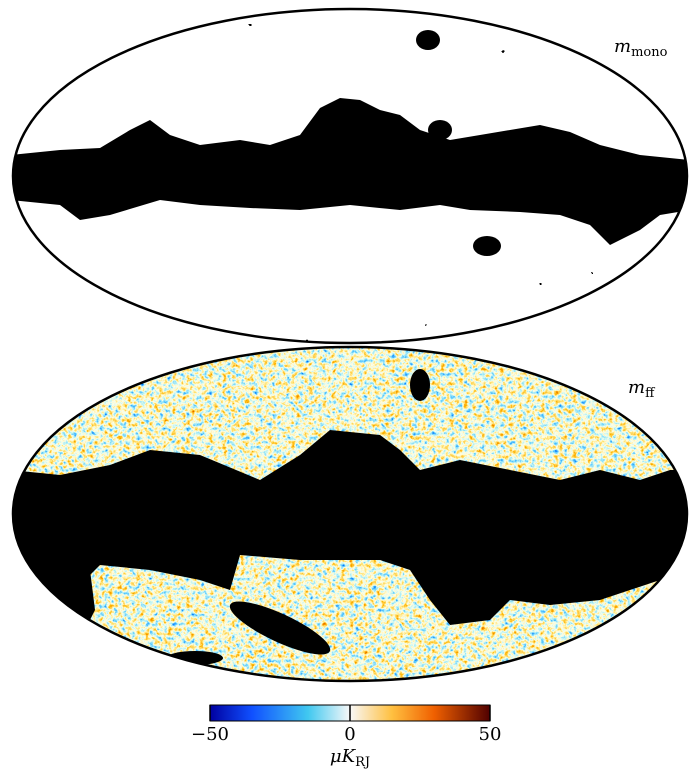 This screenshot has height=769, width=697. I want to click on tick-label: −50, so click(210, 734).